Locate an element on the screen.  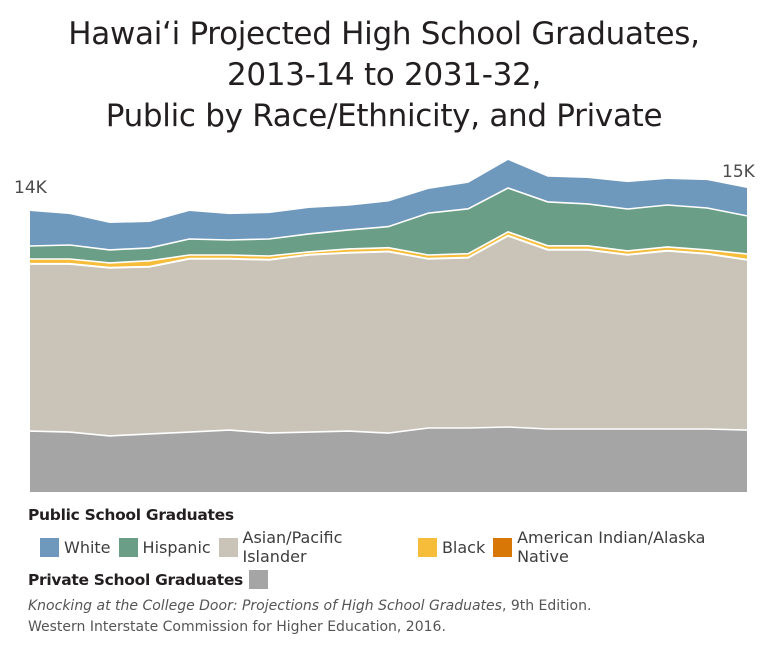
legend-label: Hispanic is located at coordinates (176, 547).